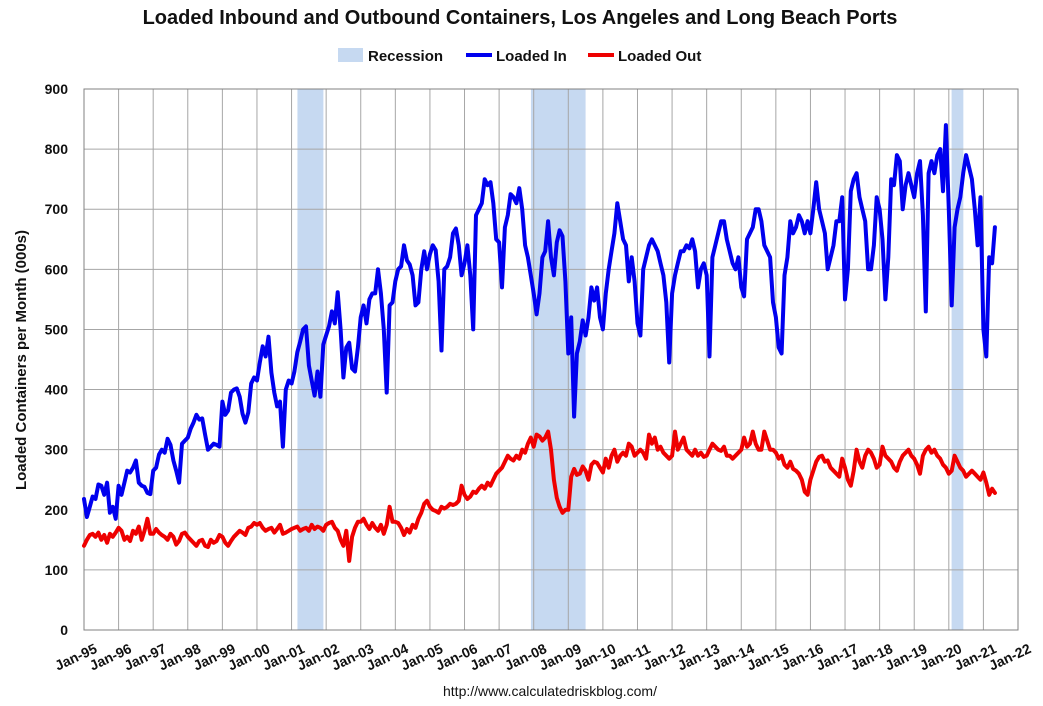 The width and height of the screenshot is (1043, 706). What do you see at coordinates (57, 510) in the screenshot?
I see `y-tick-label: 200` at bounding box center [57, 510].